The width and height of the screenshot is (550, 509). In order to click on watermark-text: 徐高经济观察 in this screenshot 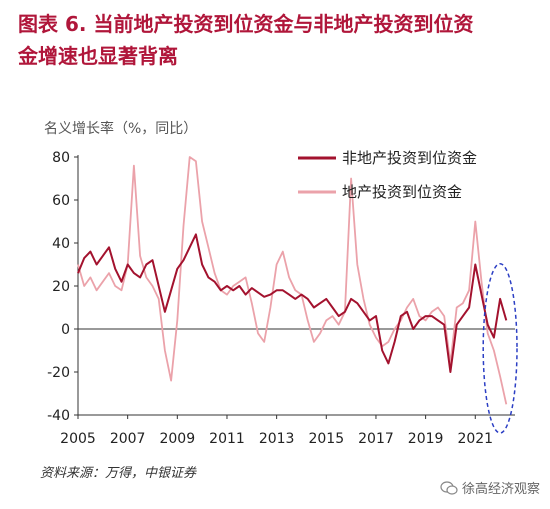, I will do `click(500, 489)`.